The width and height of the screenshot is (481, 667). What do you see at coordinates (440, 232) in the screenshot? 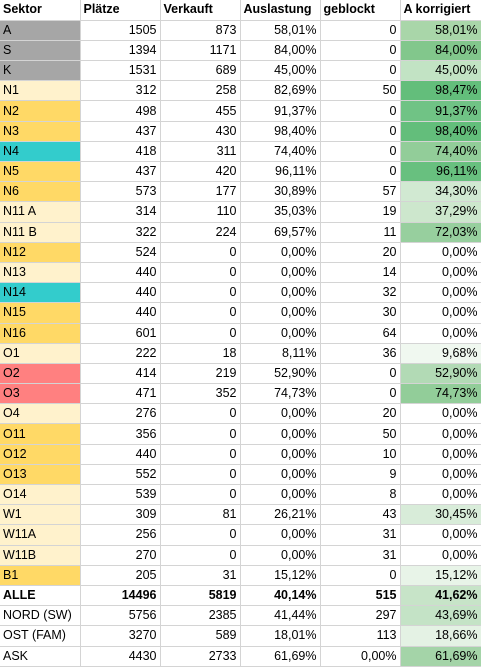
I see `cell-korrigiert: 72,03%` at bounding box center [440, 232].